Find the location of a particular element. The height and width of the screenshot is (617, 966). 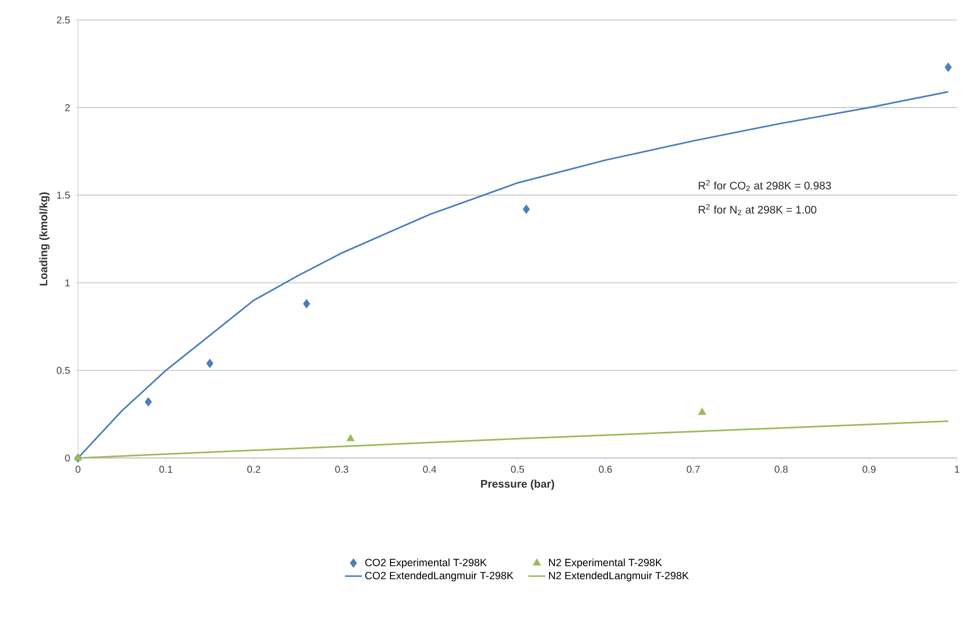

y-tick-label: 1.5 is located at coordinates (63, 195).